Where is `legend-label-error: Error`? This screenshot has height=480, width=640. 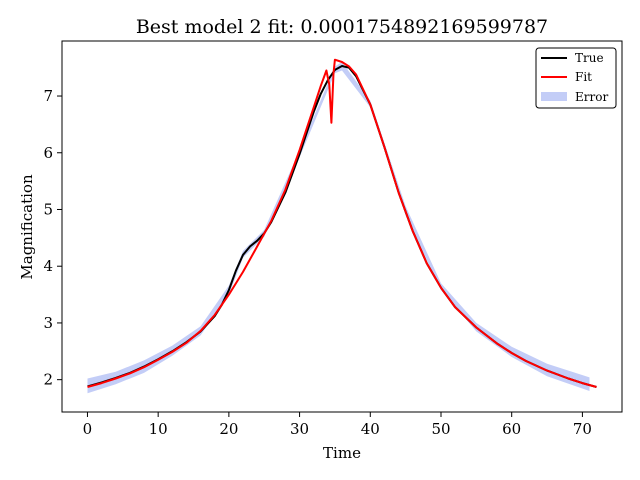 legend-label-error: Error is located at coordinates (591, 97).